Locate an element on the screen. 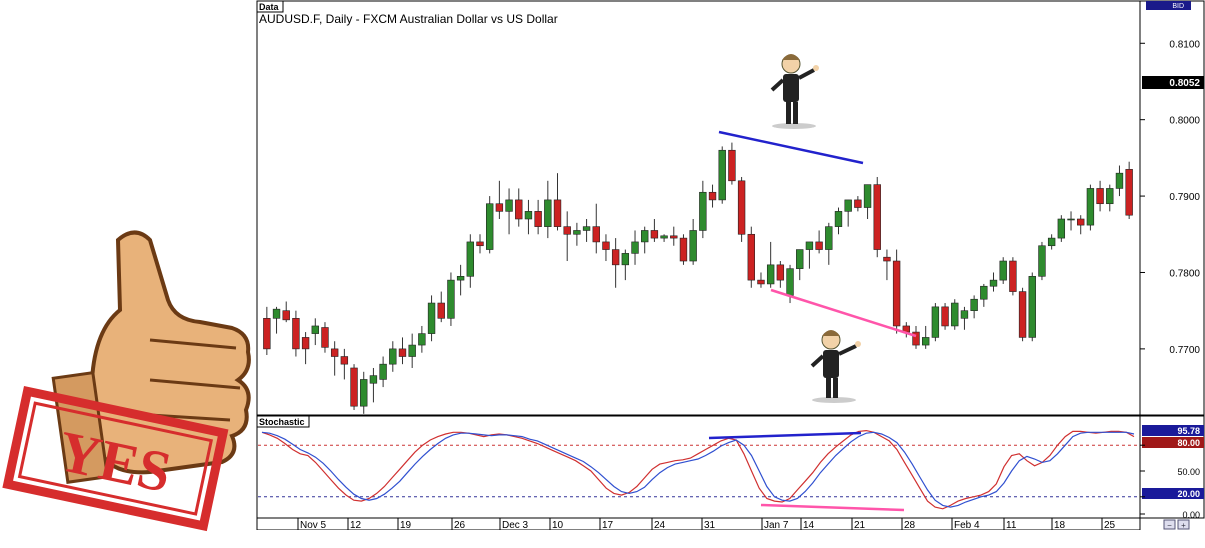  k-value-badge is located at coordinates (1173, 430).